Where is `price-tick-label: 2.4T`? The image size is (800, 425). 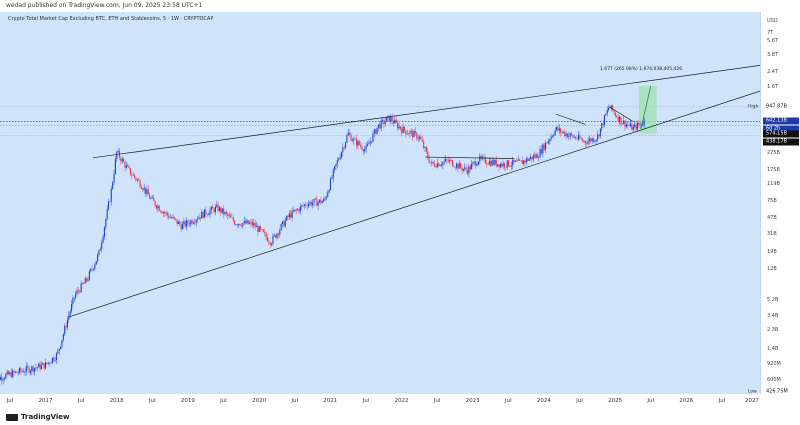 price-tick-label: 2.4T is located at coordinates (773, 72).